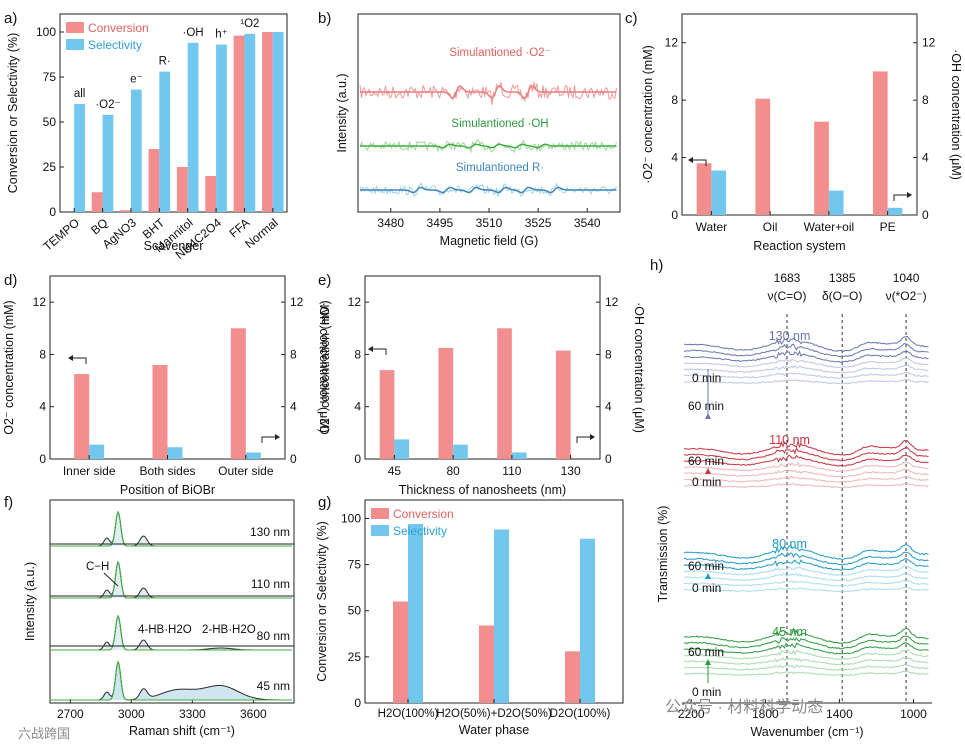  I want to click on panel-d-ylabel: O2⁻ concentration (mM), so click(9, 367).